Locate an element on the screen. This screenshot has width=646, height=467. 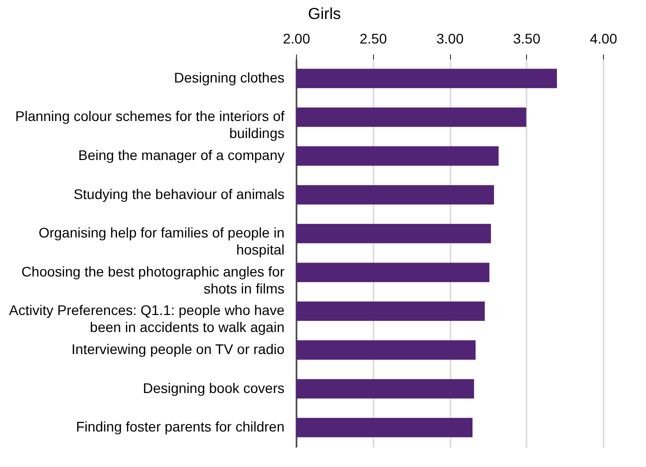
y-tick-label: Finding foster parents for children is located at coordinates (180, 426).